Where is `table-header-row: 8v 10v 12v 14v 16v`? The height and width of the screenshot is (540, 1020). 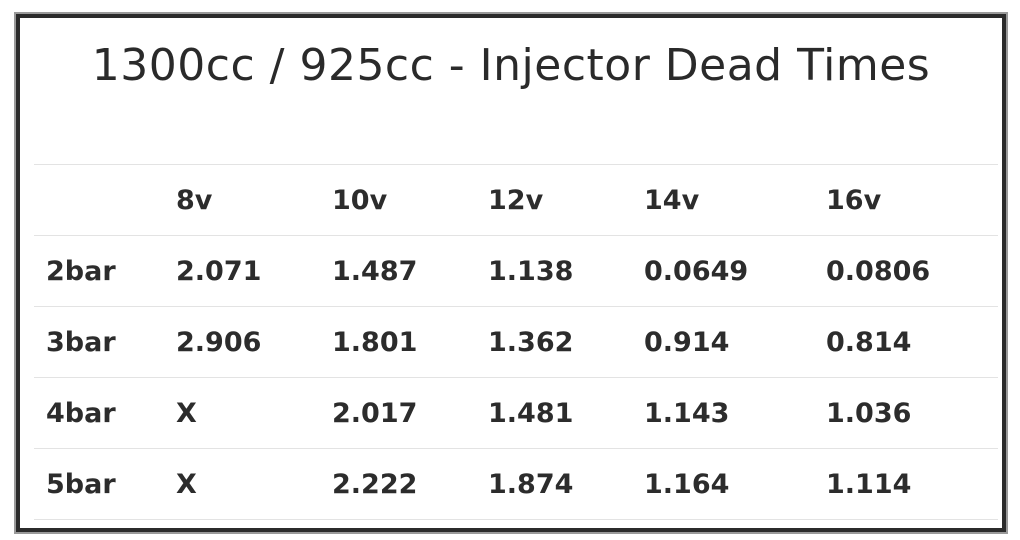 table-header-row: 8v 10v 12v 14v 16v is located at coordinates (516, 200).